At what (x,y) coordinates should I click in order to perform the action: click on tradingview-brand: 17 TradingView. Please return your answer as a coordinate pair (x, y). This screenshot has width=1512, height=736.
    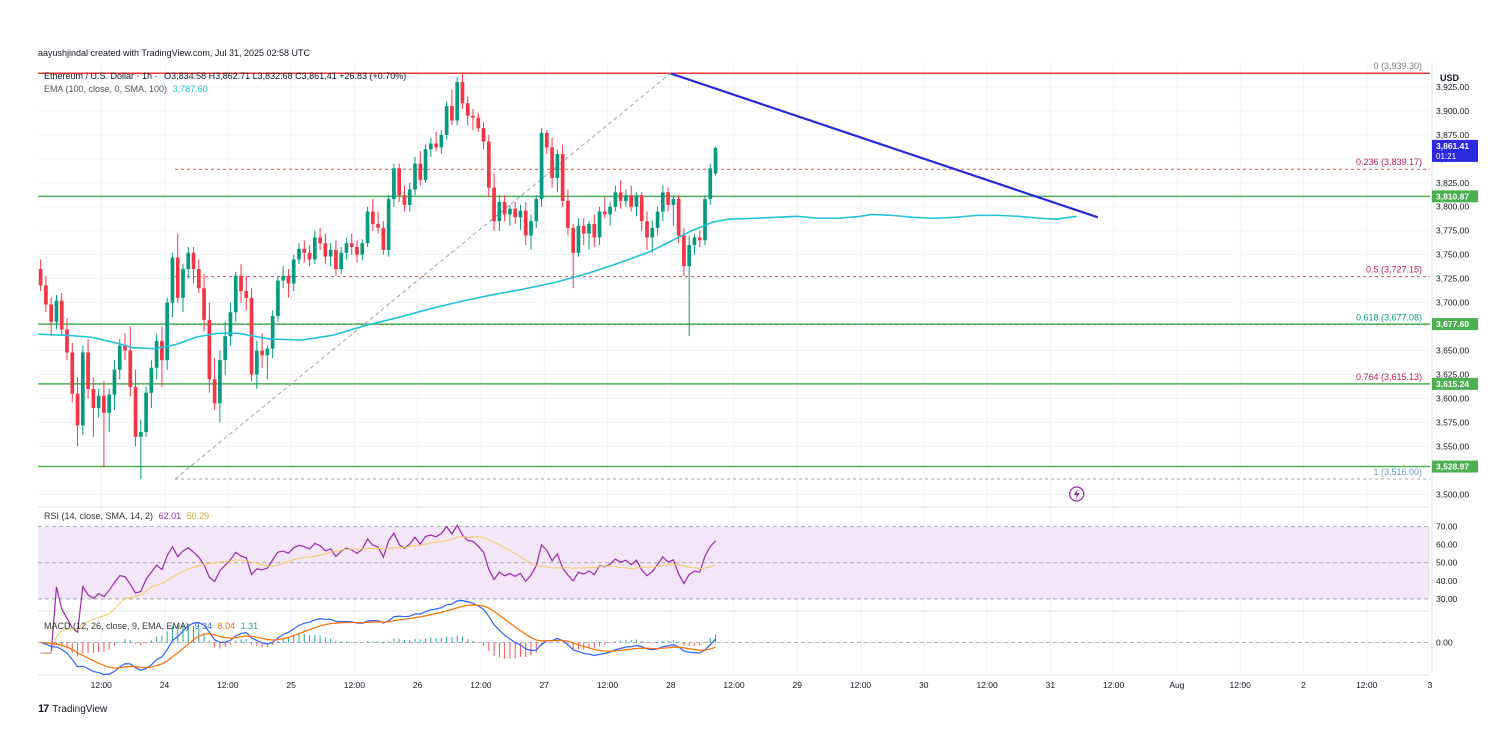
    Looking at the image, I should click on (72, 709).